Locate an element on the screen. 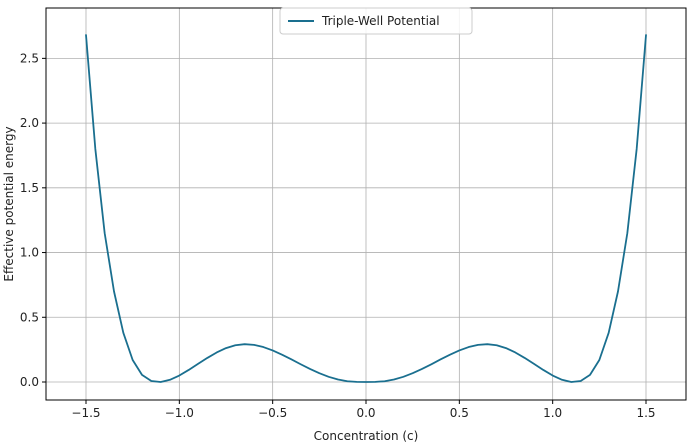  x-tick-label: 0.5 is located at coordinates (459, 413).